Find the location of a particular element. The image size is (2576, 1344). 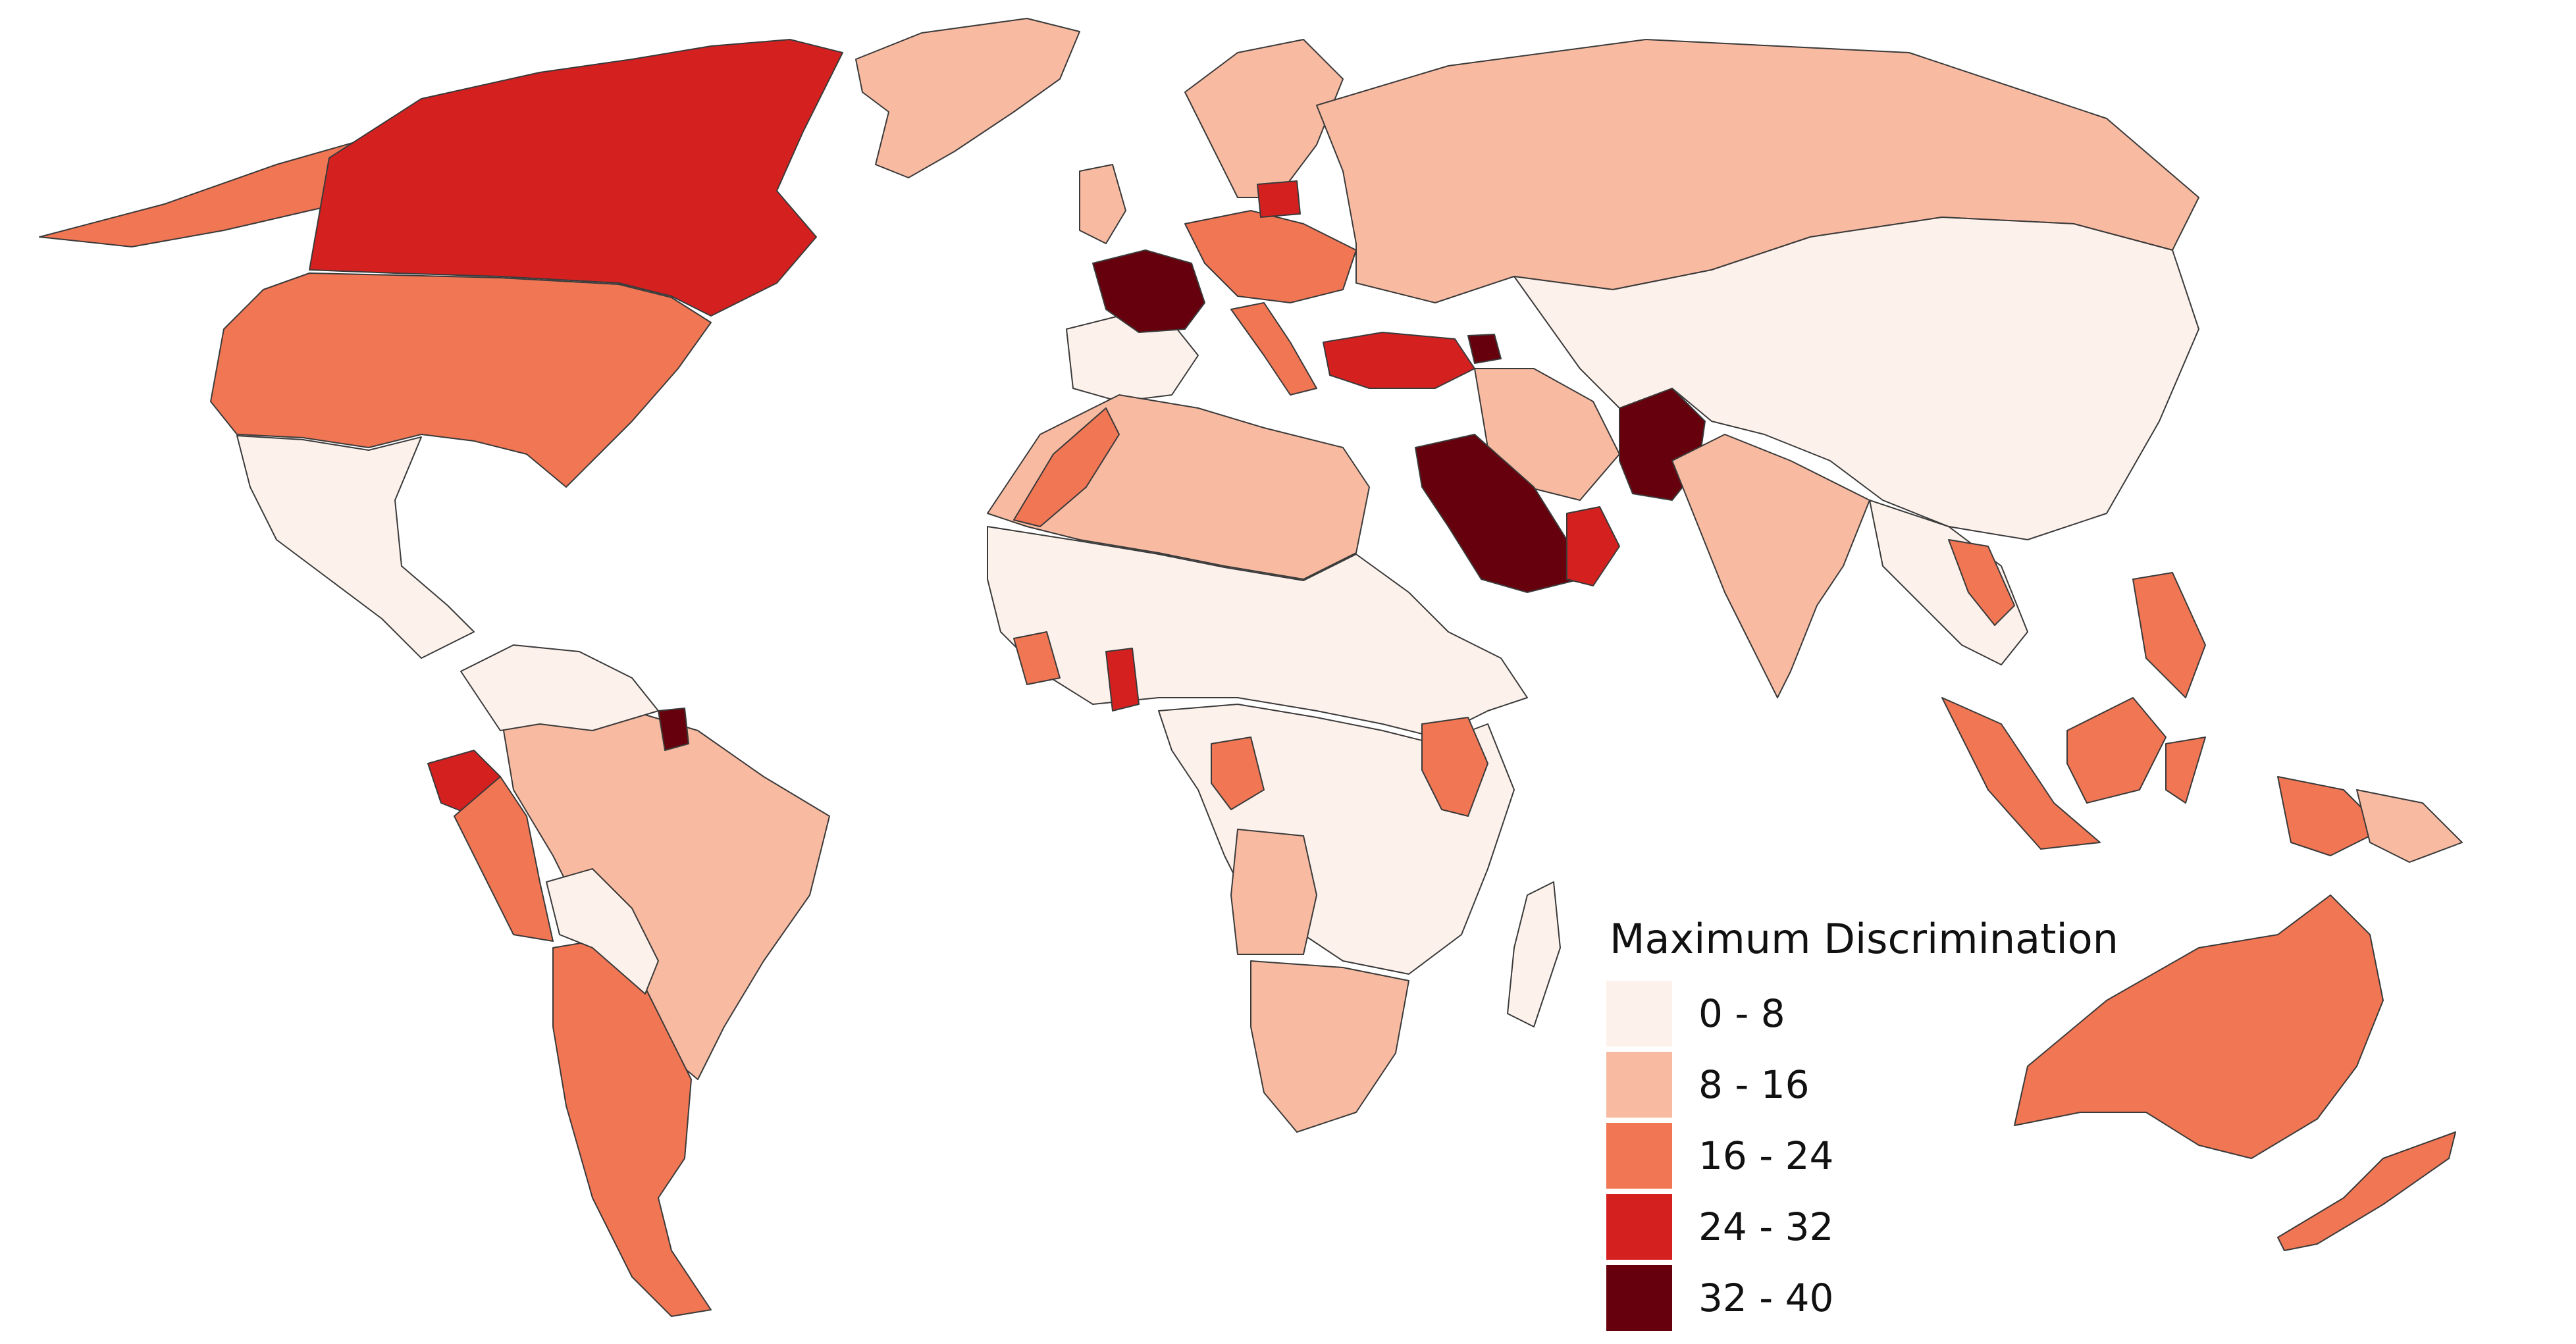

region-uk is located at coordinates (1102, 204).